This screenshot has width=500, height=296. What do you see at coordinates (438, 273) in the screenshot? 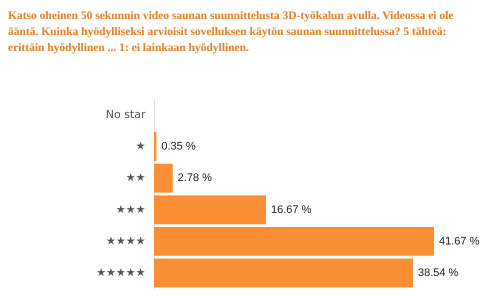
I see `data-label: 38.54 %` at bounding box center [438, 273].